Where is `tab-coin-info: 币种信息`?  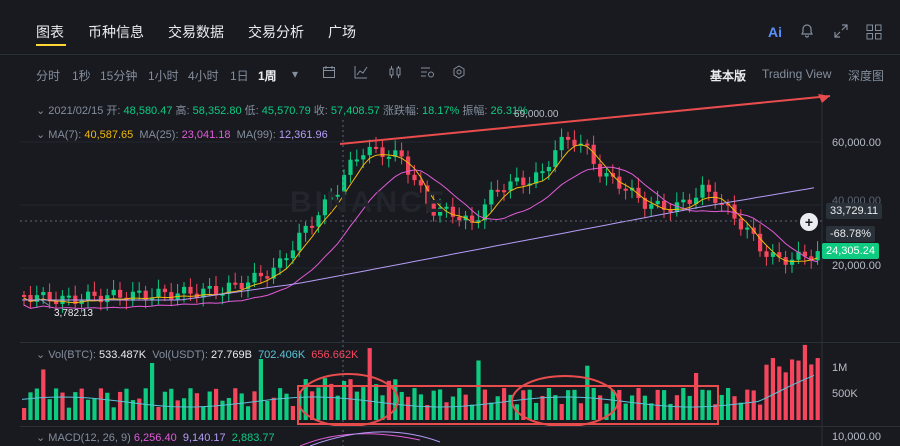 tab-coin-info: 币种信息 is located at coordinates (116, 32).